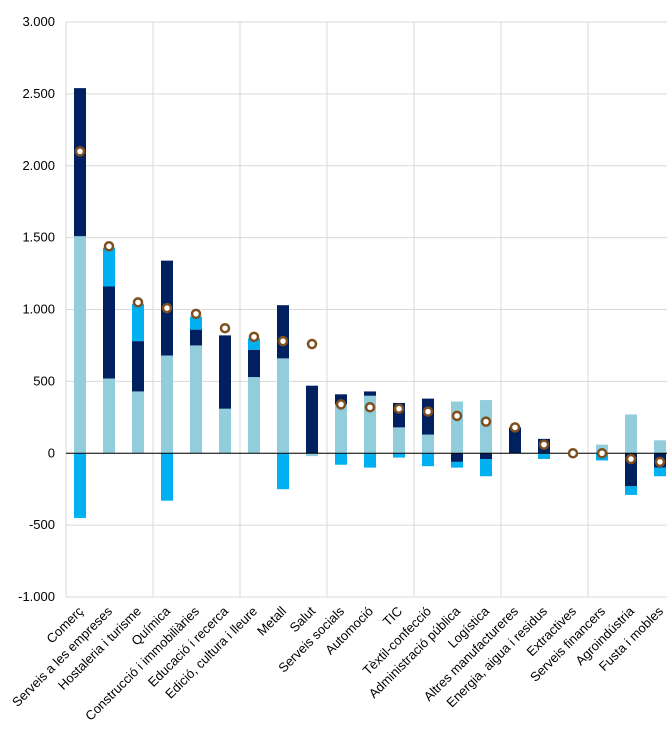 Image resolution: width=667 pixels, height=742 pixels. What do you see at coordinates (42, 524) in the screenshot?
I see `y-tick-label: -500` at bounding box center [42, 524].